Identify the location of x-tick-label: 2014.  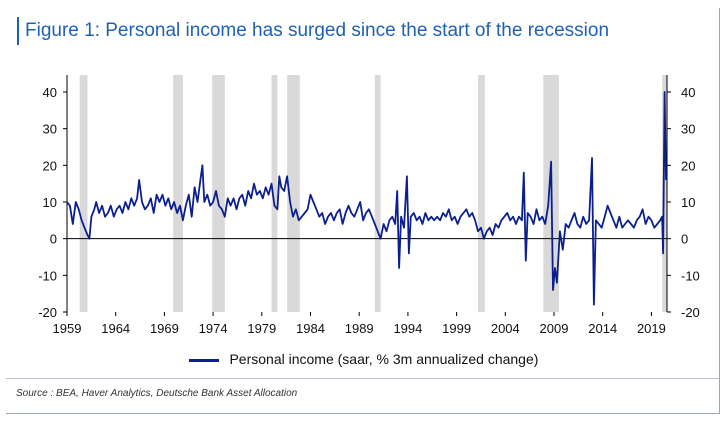
(602, 328).